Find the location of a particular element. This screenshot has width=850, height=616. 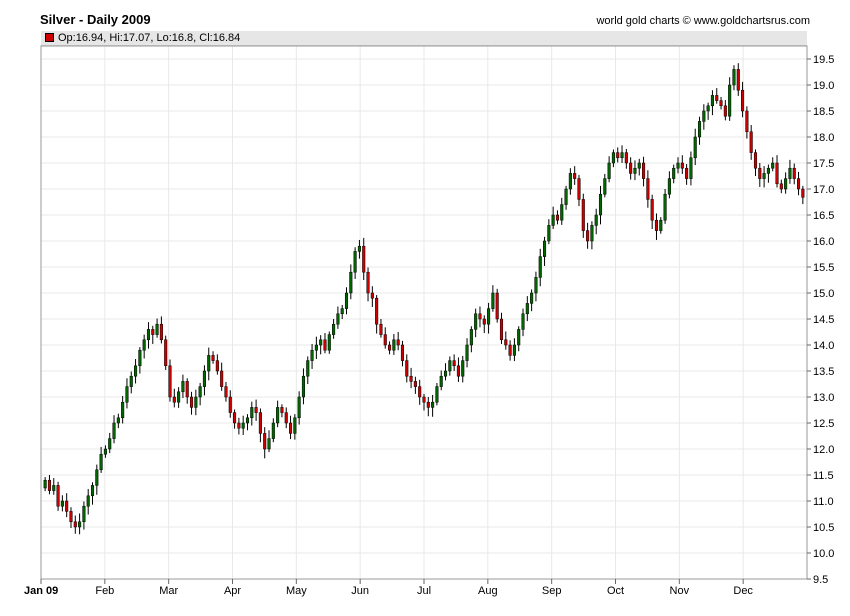

x-tick-label: Feb is located at coordinates (104, 591).